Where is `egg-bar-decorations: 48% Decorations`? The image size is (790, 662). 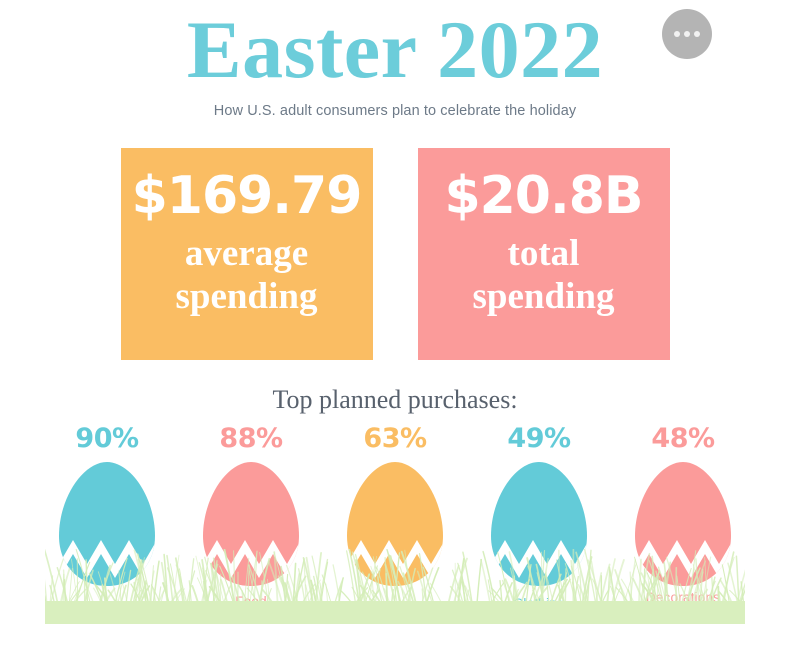 egg-bar-decorations: 48% Decorations is located at coordinates (683, 514).